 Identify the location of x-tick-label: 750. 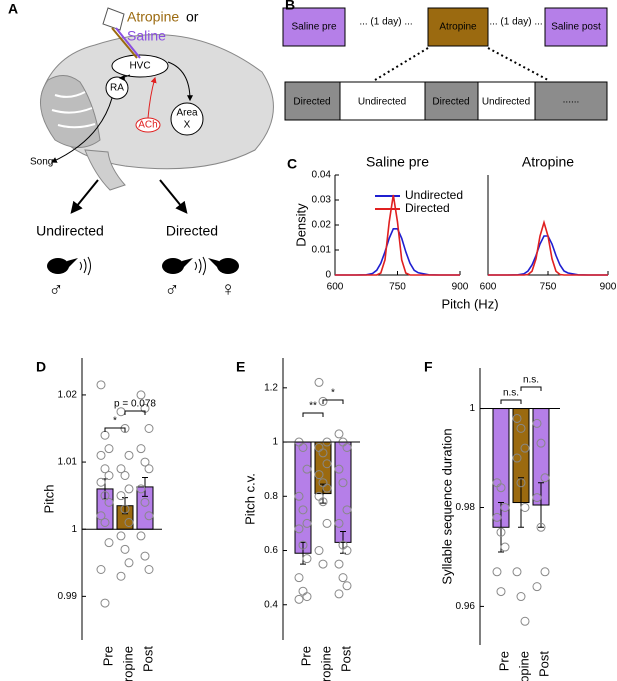
(397, 287).